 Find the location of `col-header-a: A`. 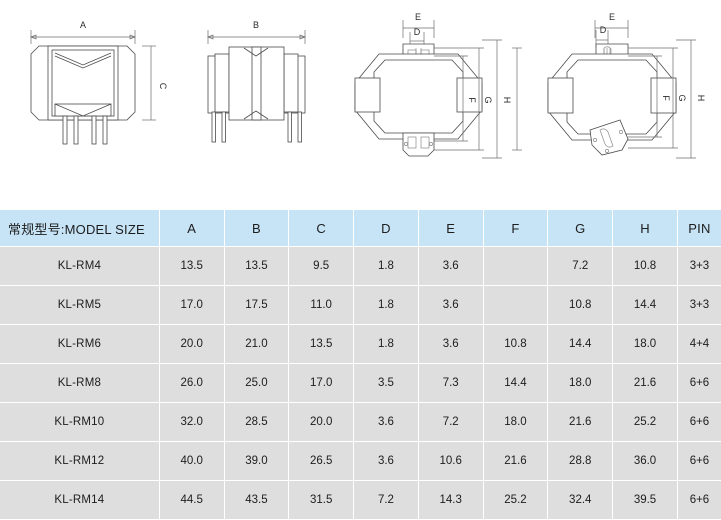

col-header-a: A is located at coordinates (192, 228).